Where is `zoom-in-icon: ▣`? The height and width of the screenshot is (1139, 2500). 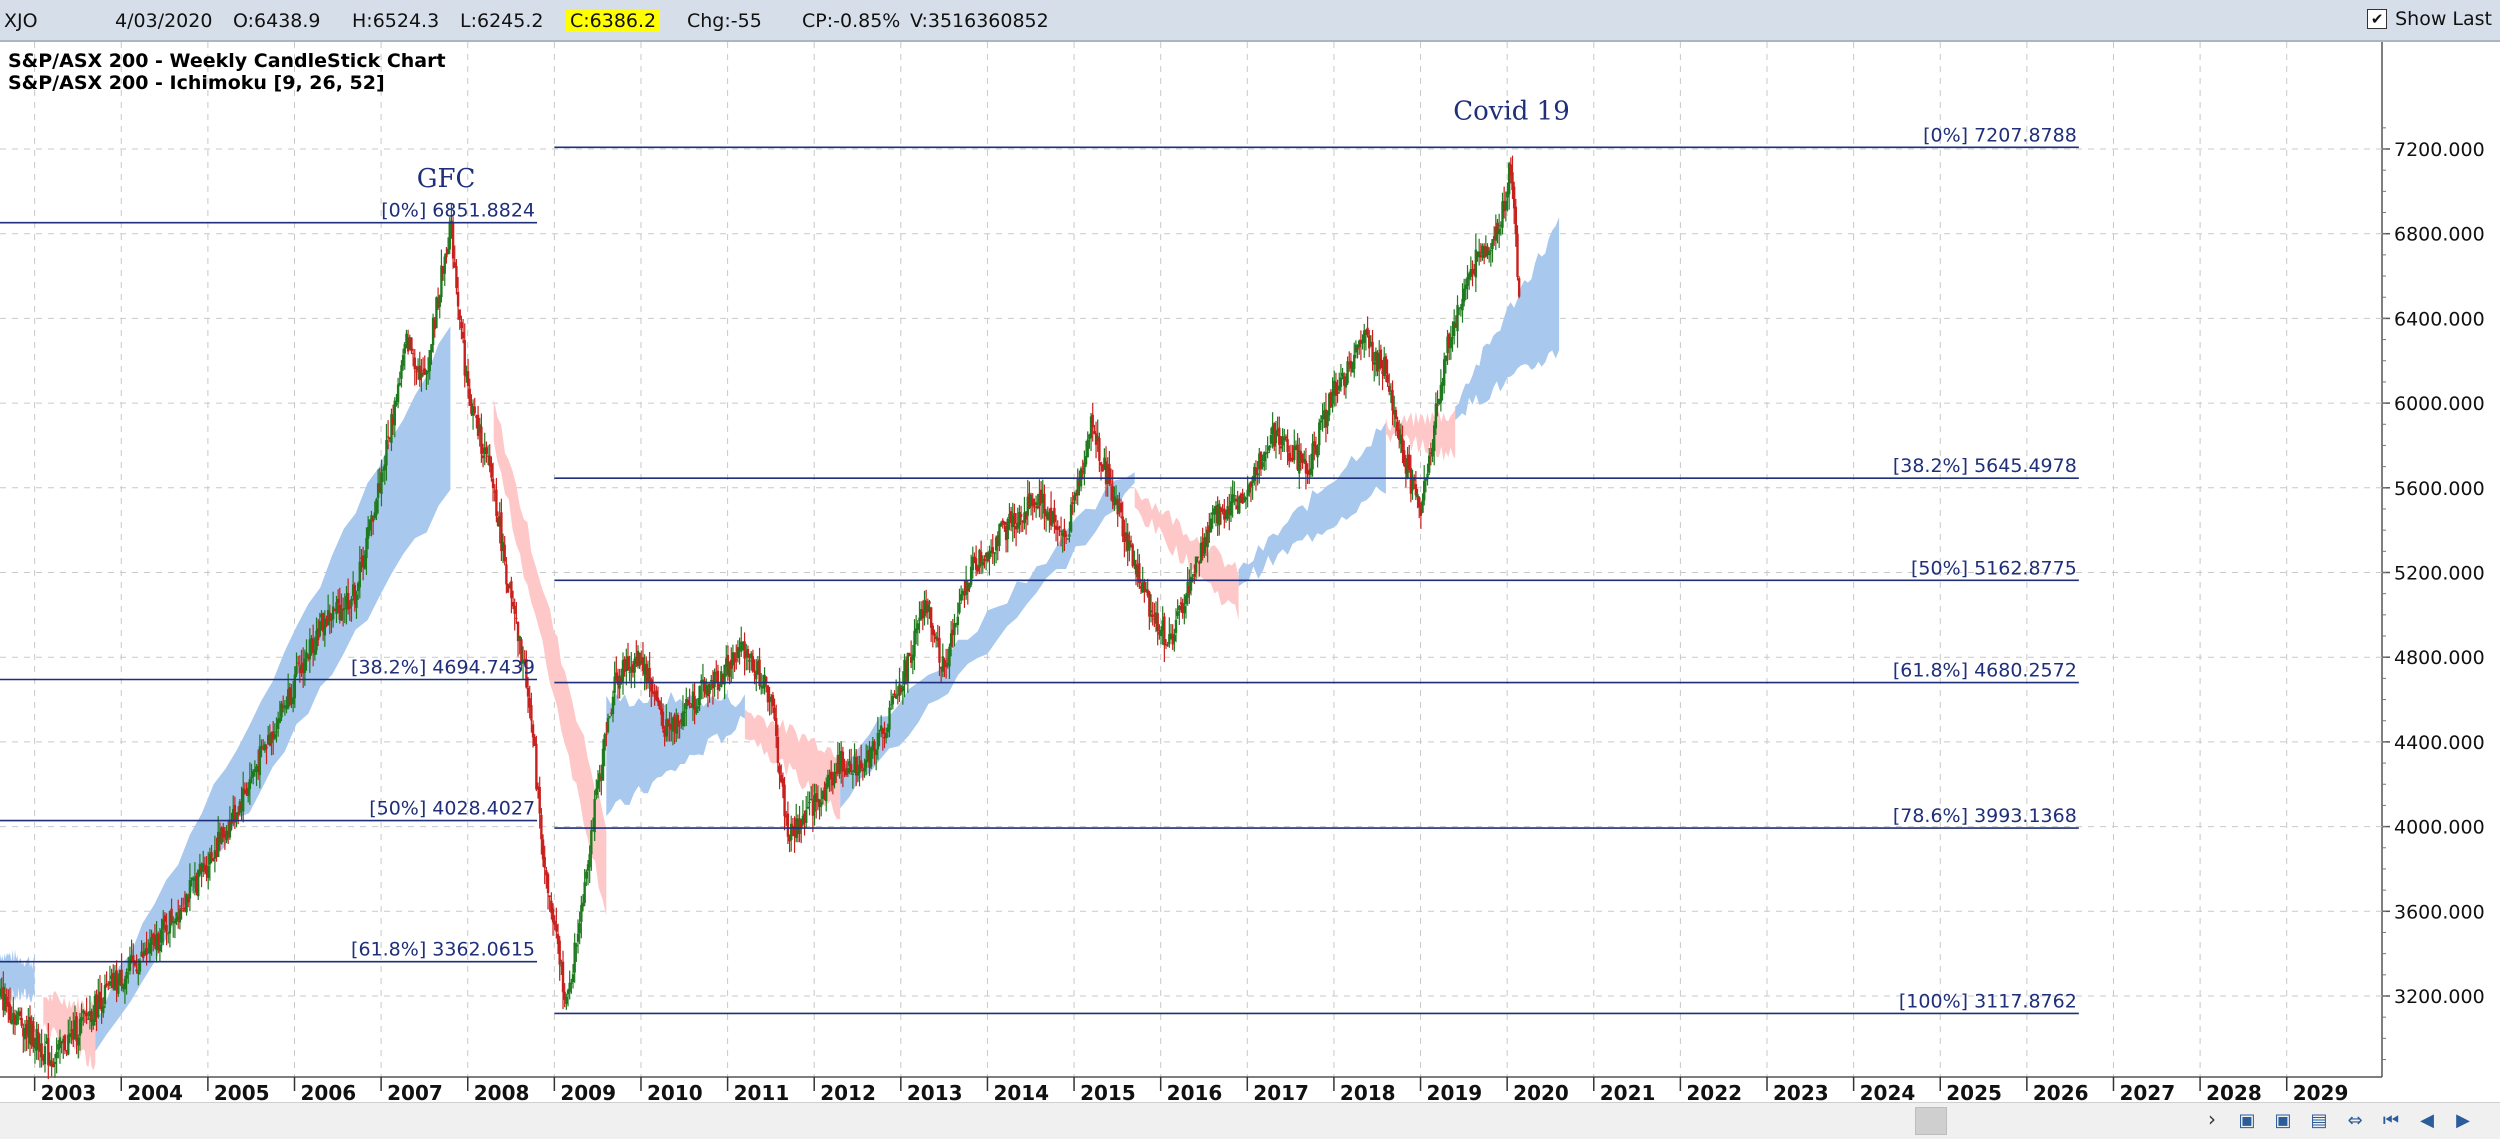
zoom-in-icon: ▣ is located at coordinates (2247, 1120).